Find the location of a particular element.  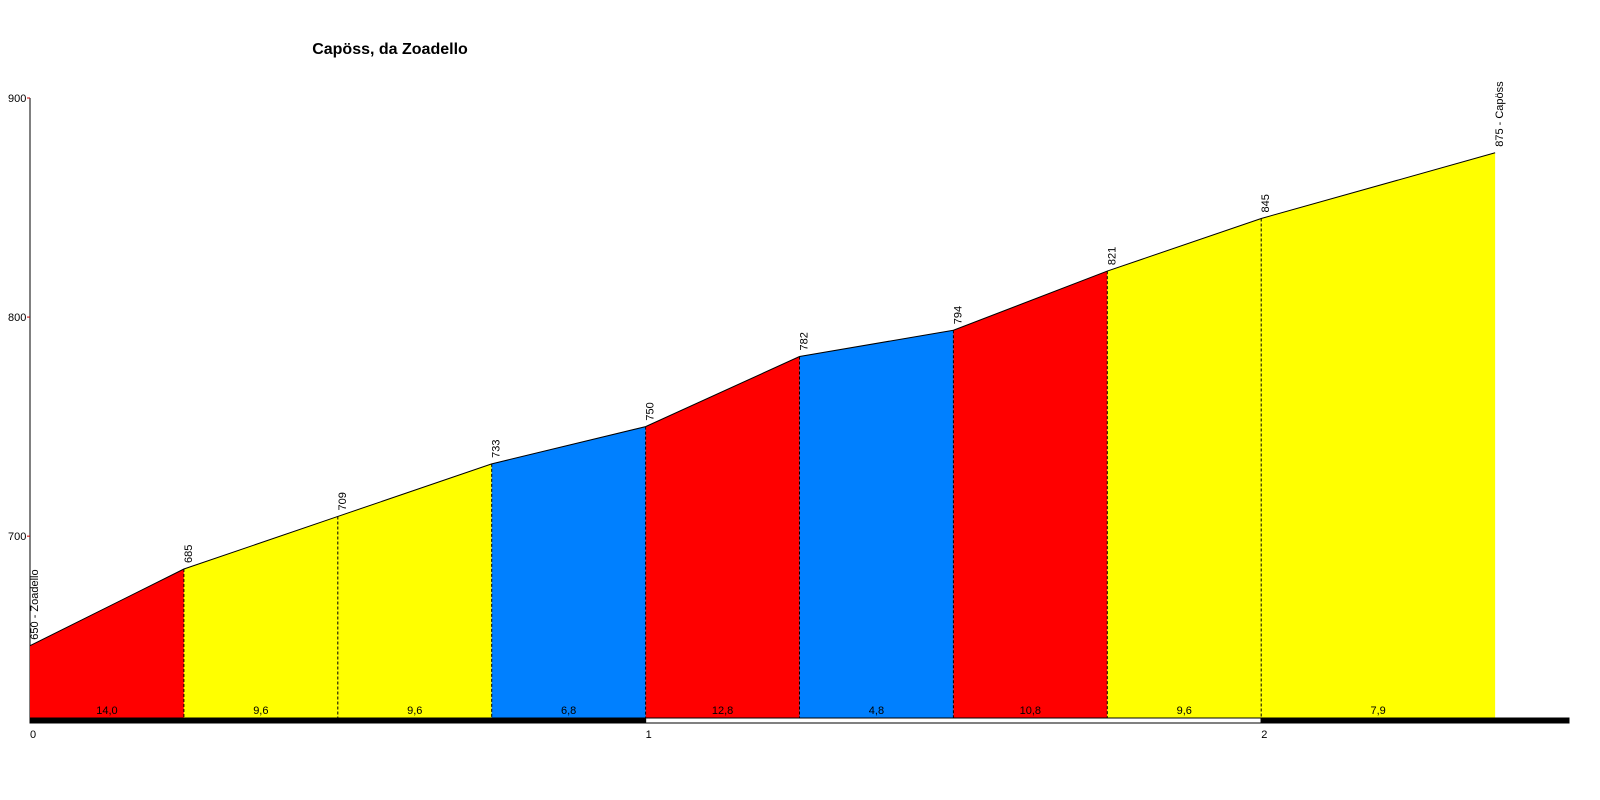

point-label: 750 is located at coordinates (651, 411).